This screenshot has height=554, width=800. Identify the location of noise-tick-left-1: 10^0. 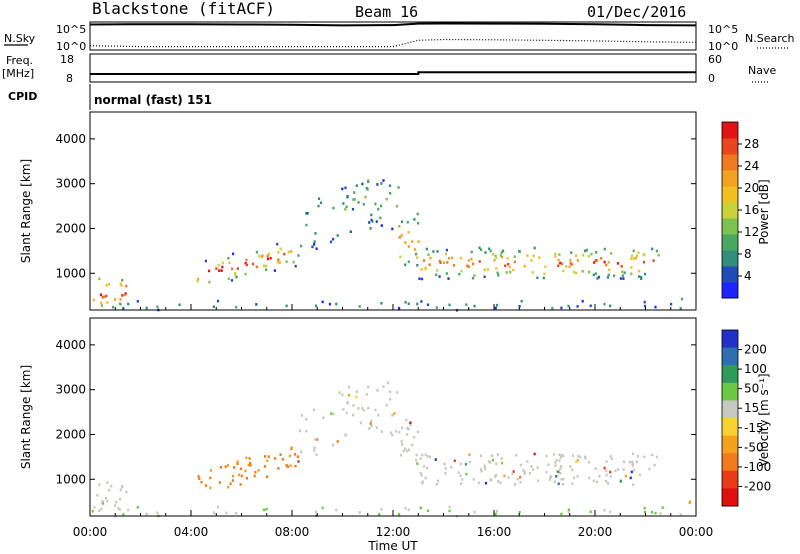
(71, 46).